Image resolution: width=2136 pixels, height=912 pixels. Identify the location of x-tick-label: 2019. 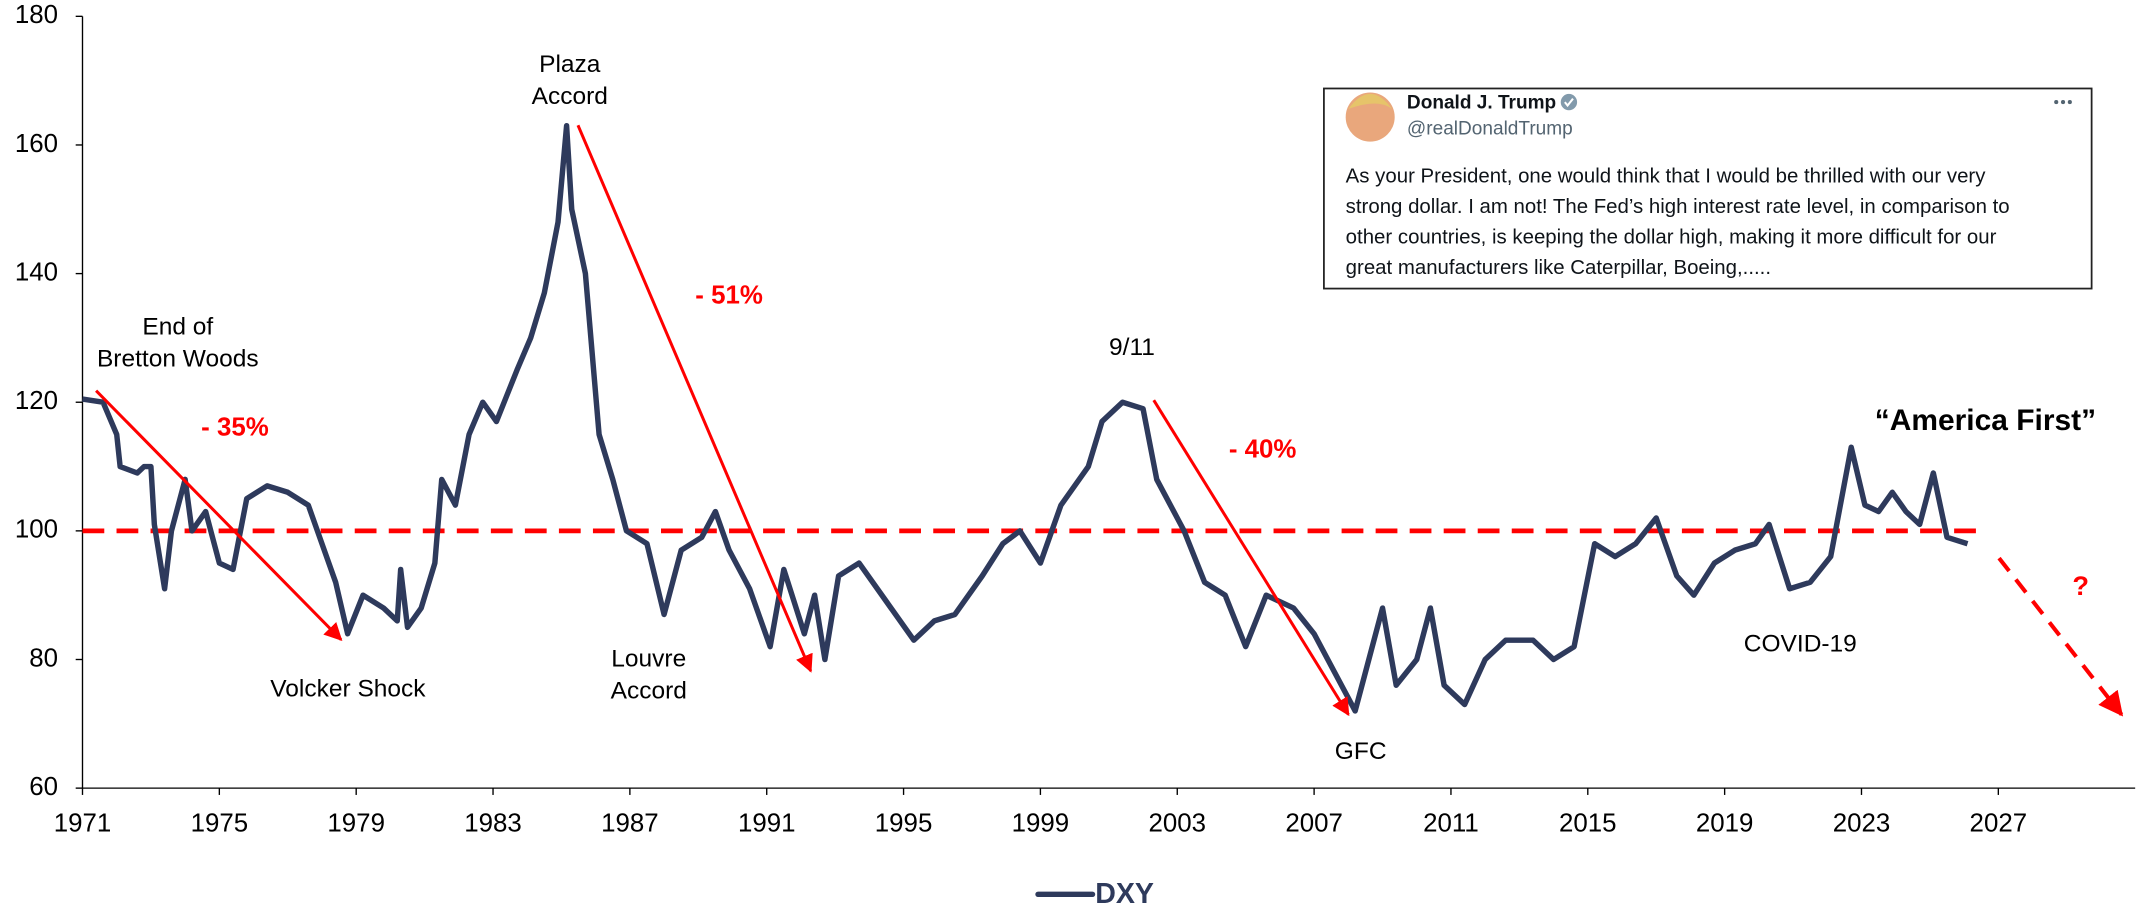
(1725, 824).